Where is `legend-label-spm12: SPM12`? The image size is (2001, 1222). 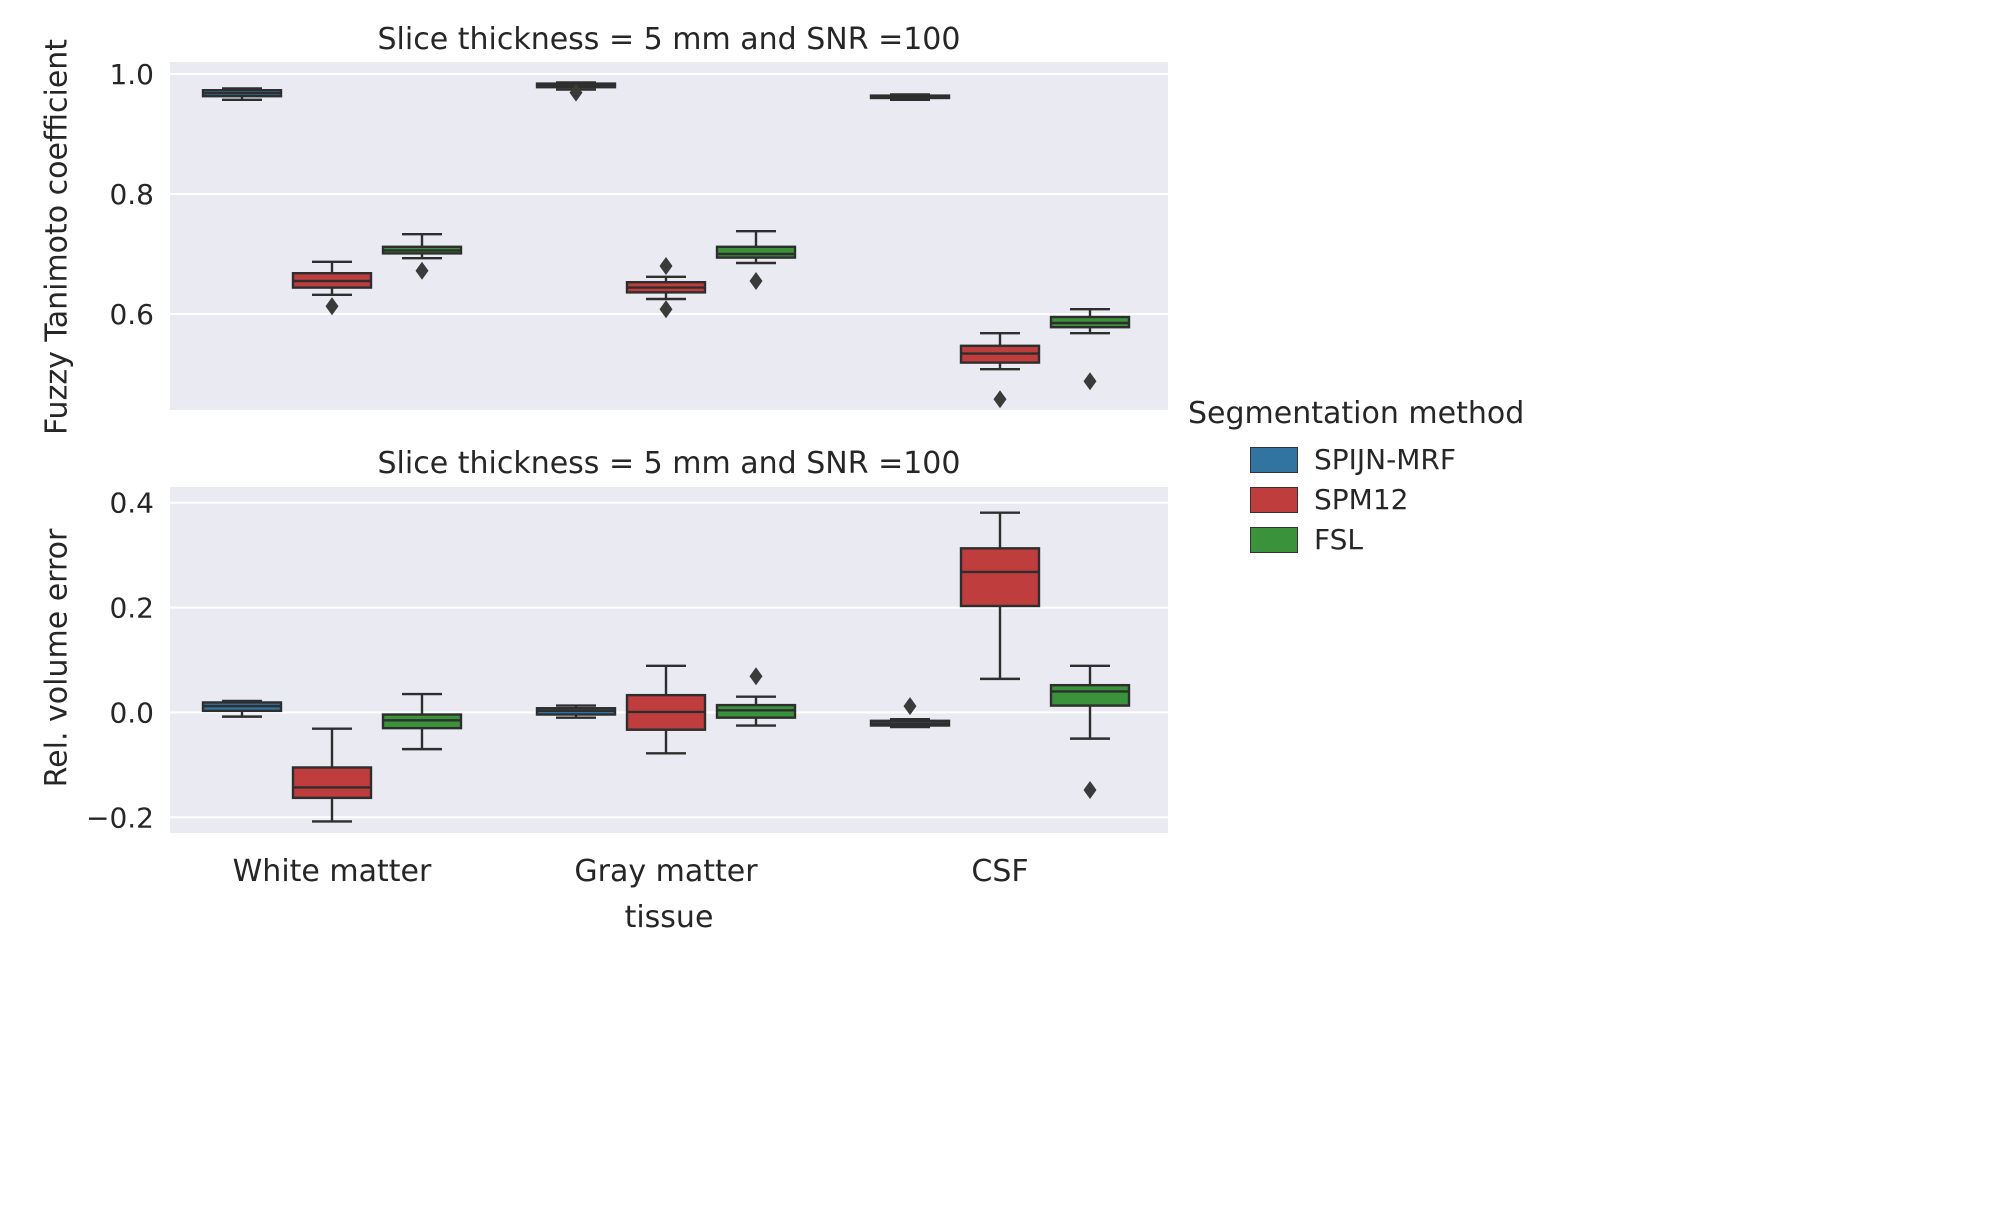 legend-label-spm12: SPM12 is located at coordinates (1361, 499).